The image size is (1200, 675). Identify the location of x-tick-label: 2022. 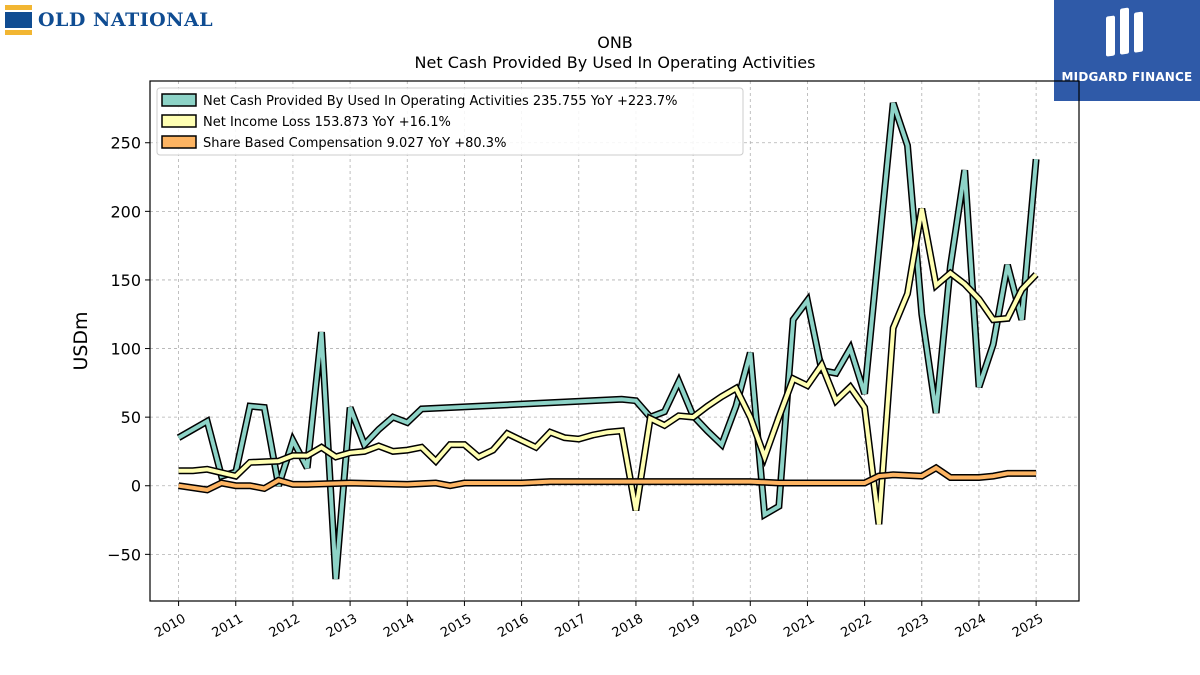
(856, 626).